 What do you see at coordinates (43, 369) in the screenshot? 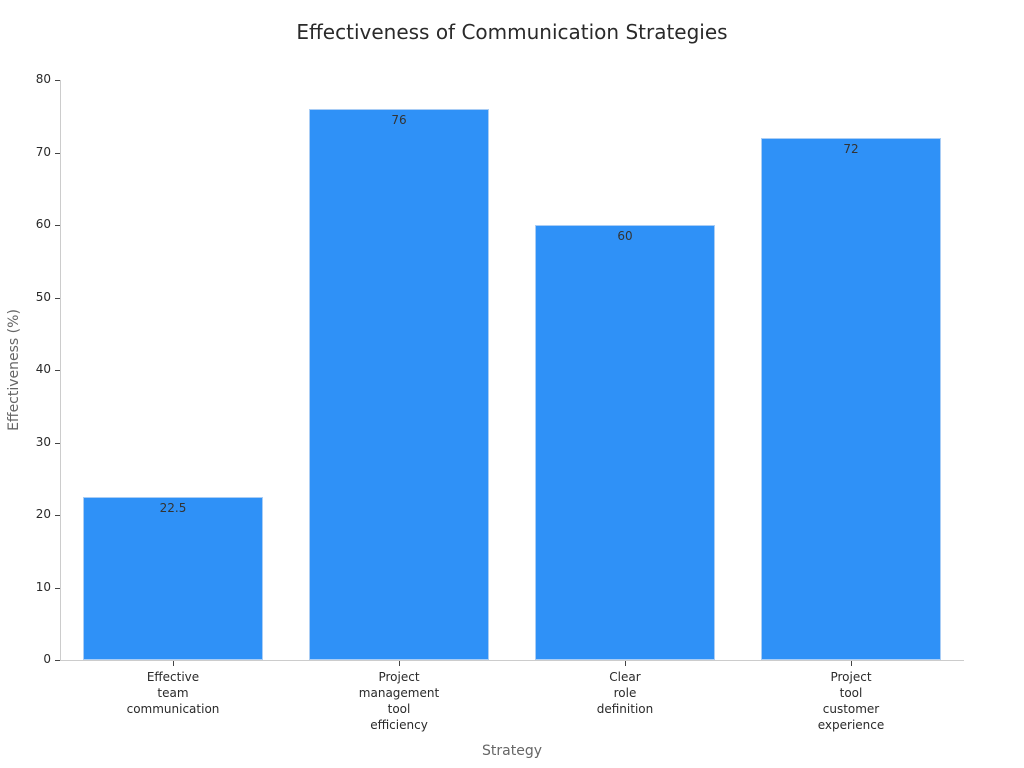
I see `y-tick-label: 40` at bounding box center [43, 369].